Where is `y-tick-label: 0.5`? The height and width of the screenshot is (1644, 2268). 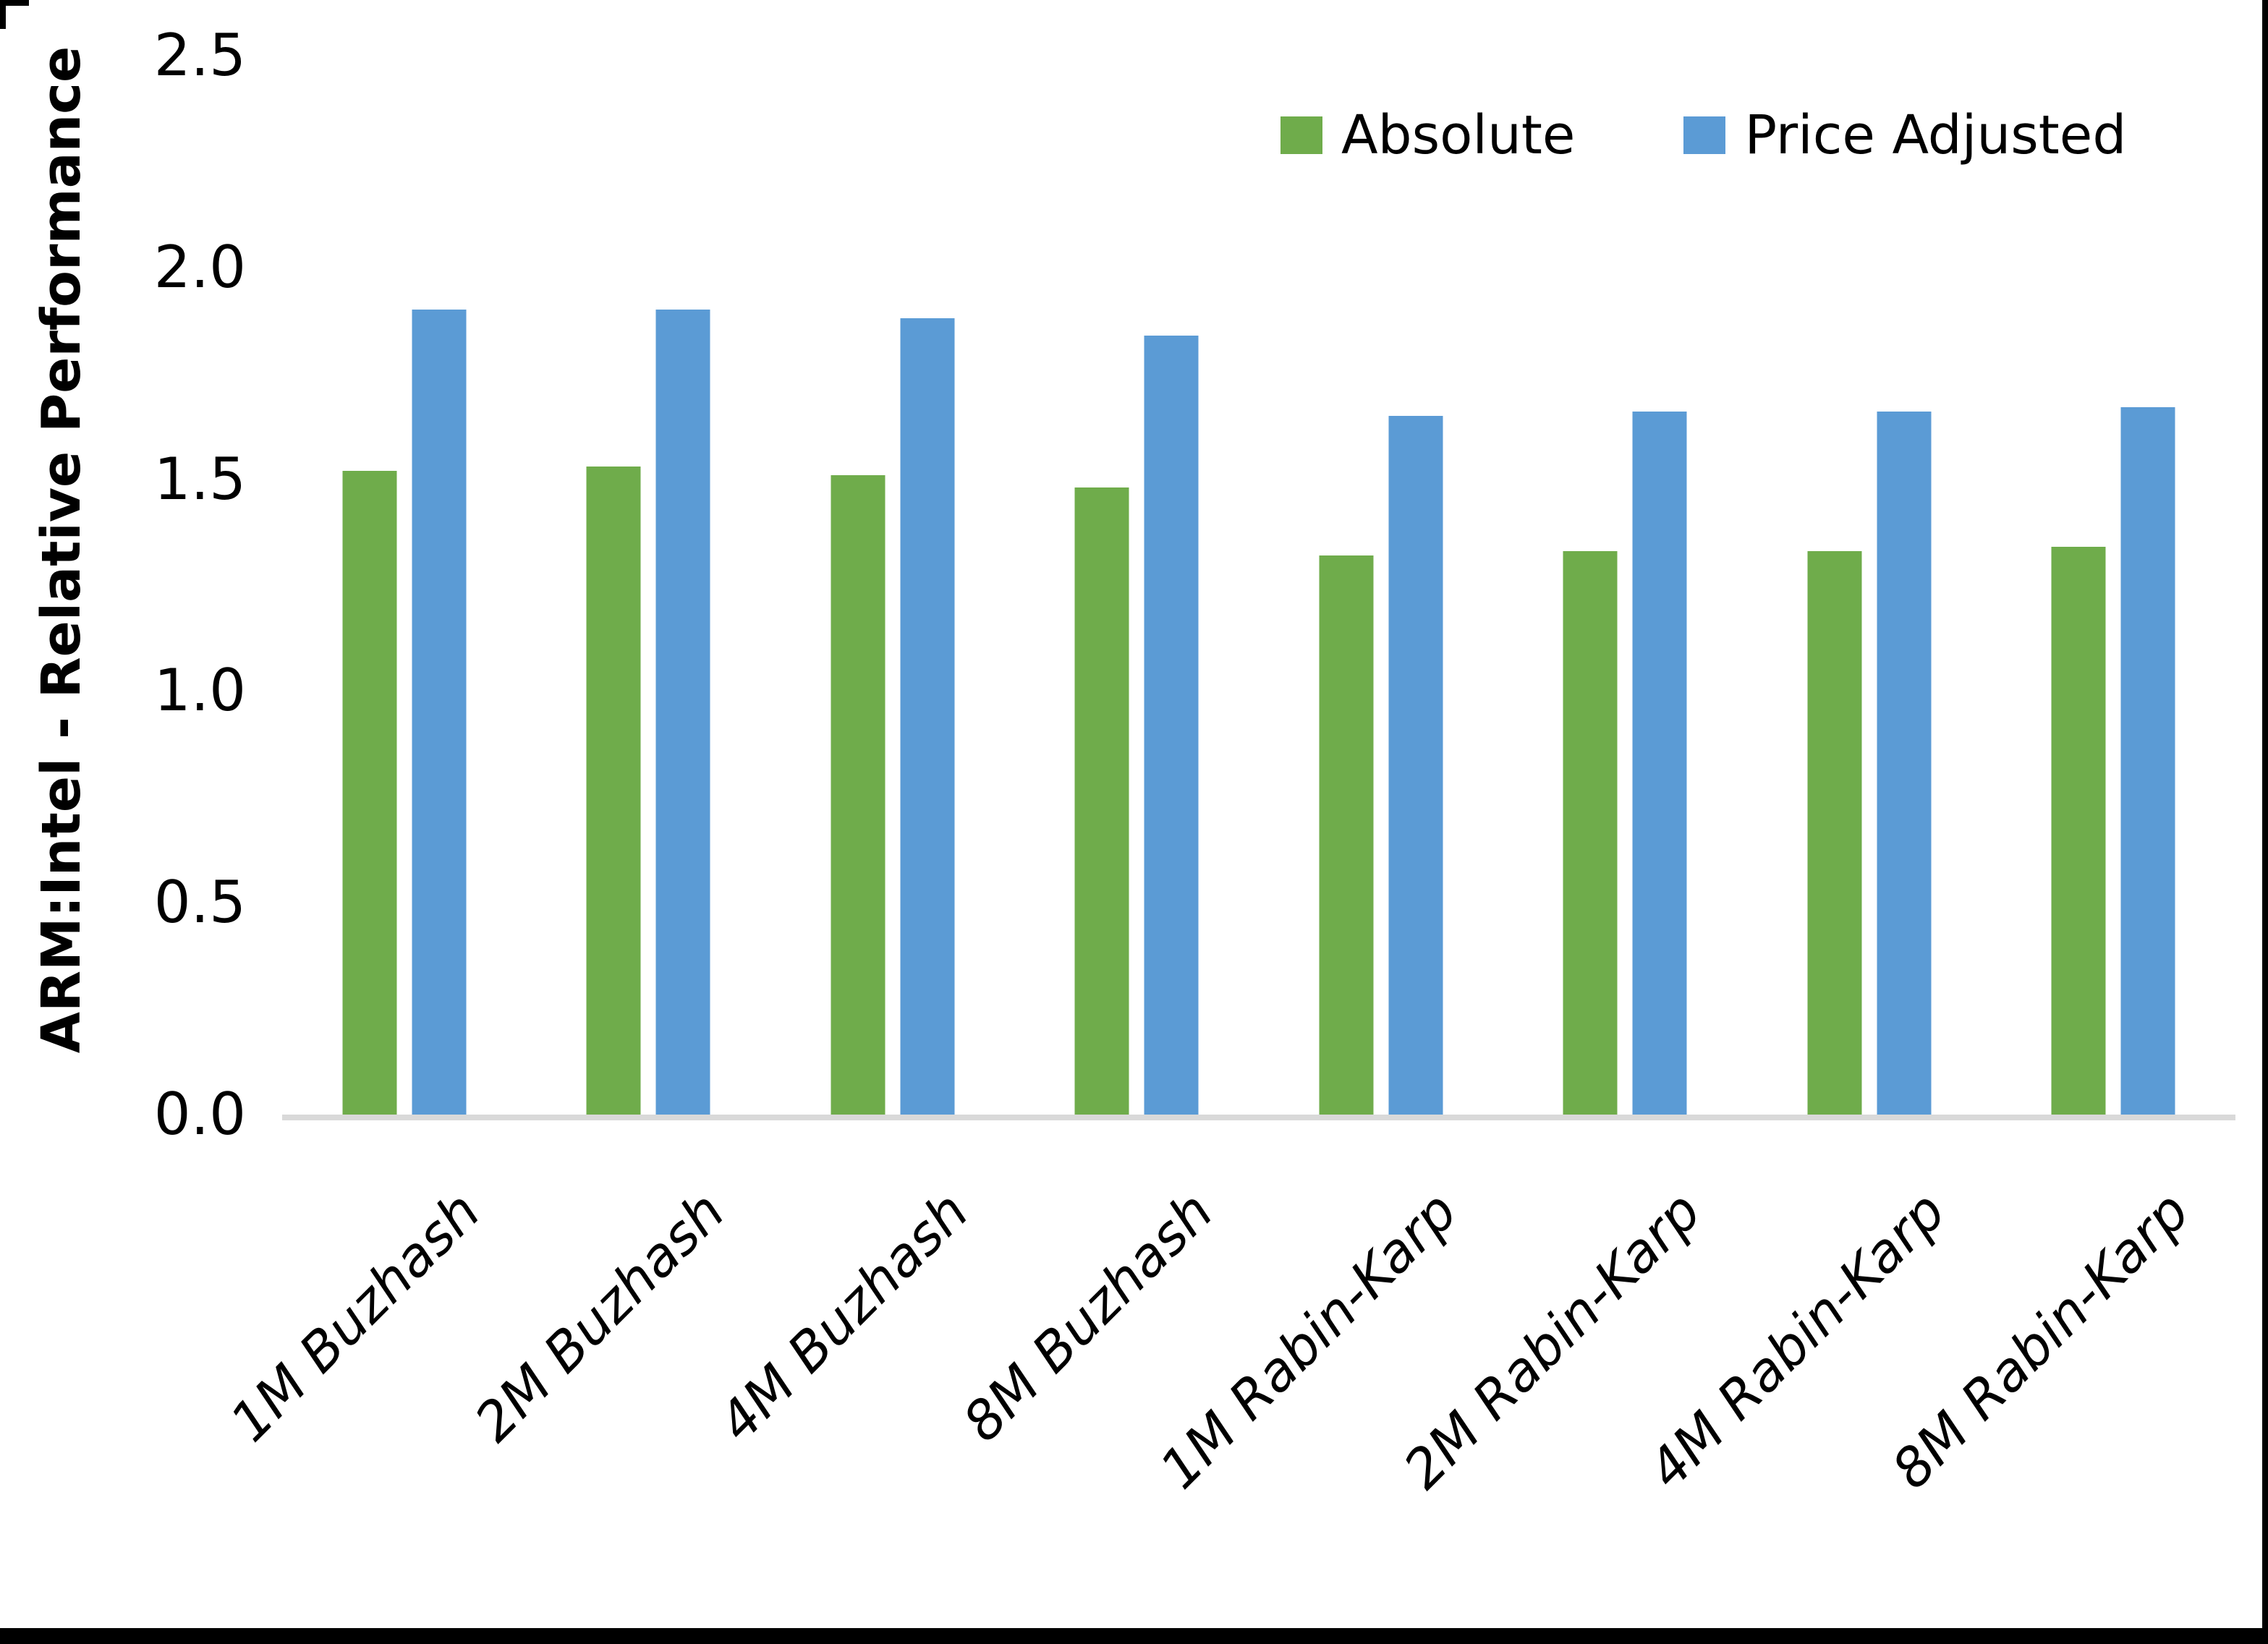
y-tick-label: 0.5 is located at coordinates (199, 903).